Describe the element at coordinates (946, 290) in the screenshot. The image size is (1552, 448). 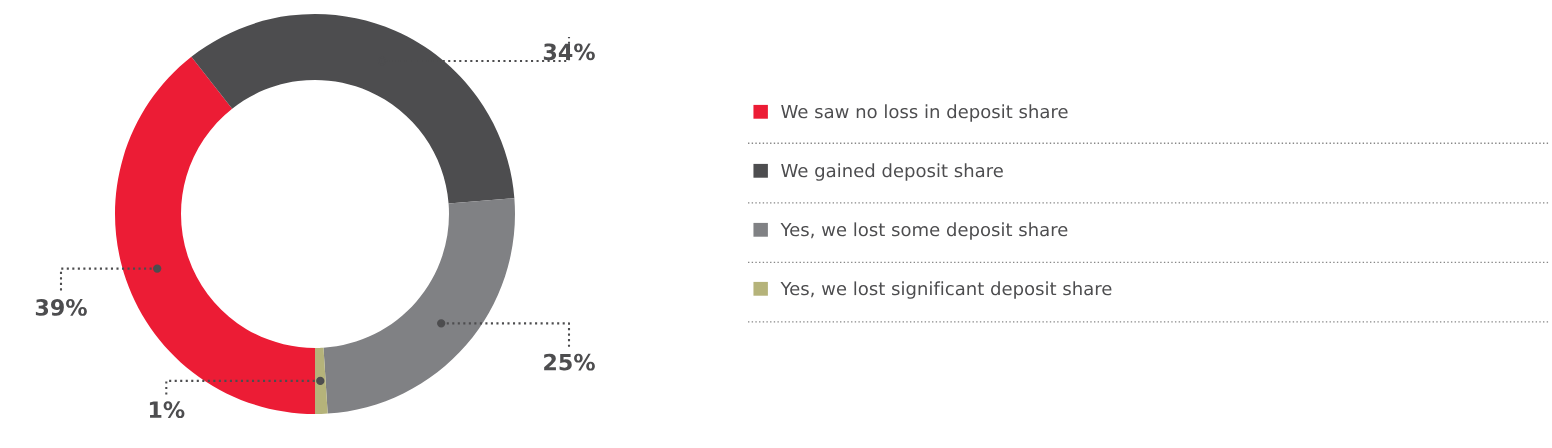
I see `legend-label: Yes, we lost significant deposit share` at that location.